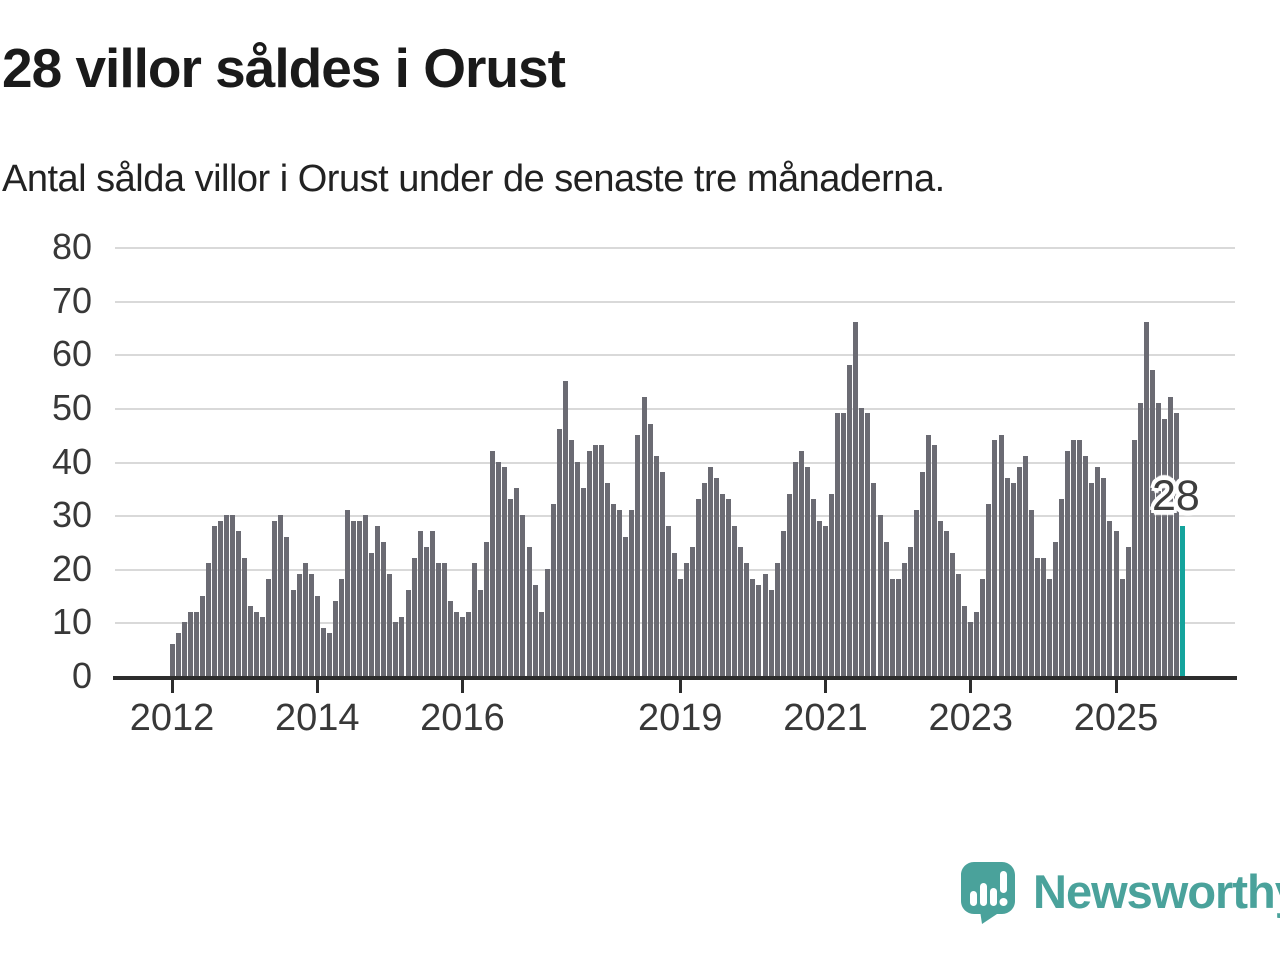  I want to click on x-tick-label-2014: 2014, so click(317, 718).